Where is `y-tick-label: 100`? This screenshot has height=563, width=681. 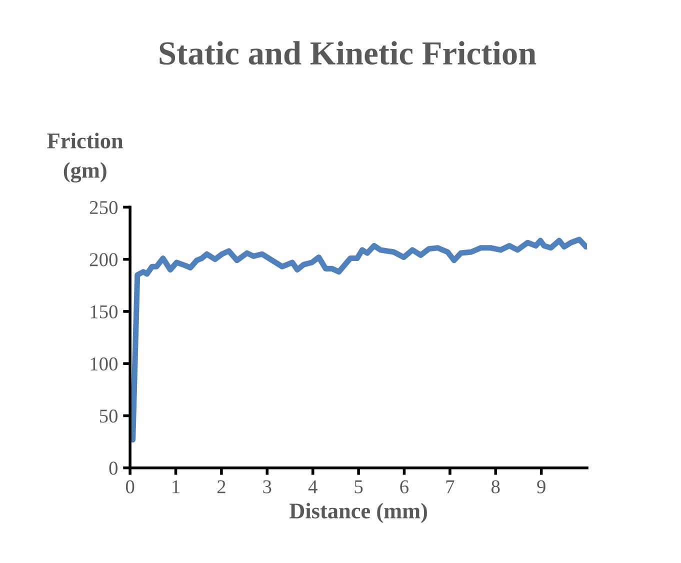 y-tick-label: 100 is located at coordinates (104, 364).